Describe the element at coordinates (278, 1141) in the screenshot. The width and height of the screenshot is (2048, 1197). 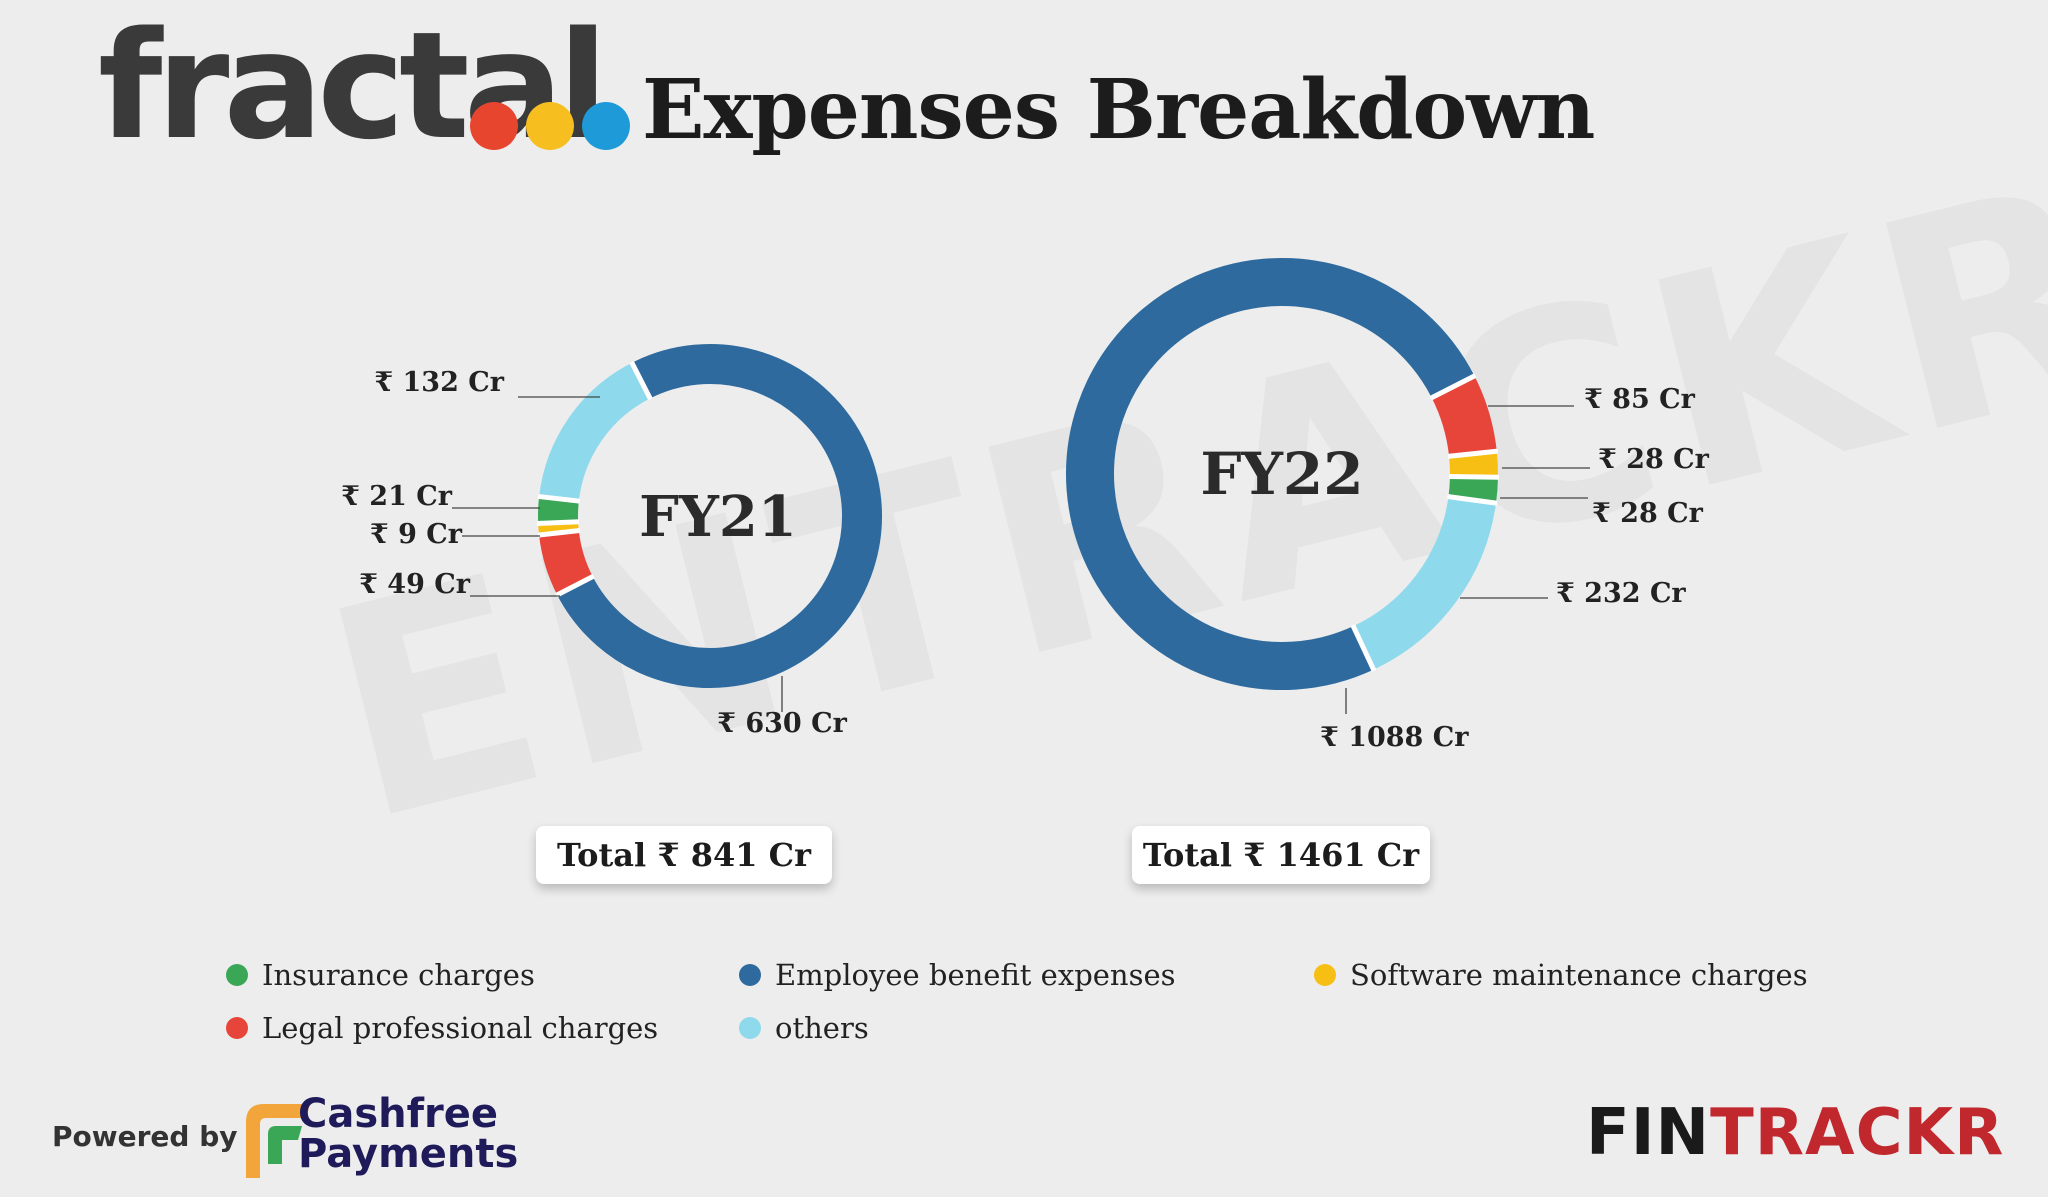
I see `cashfree-icon` at that location.